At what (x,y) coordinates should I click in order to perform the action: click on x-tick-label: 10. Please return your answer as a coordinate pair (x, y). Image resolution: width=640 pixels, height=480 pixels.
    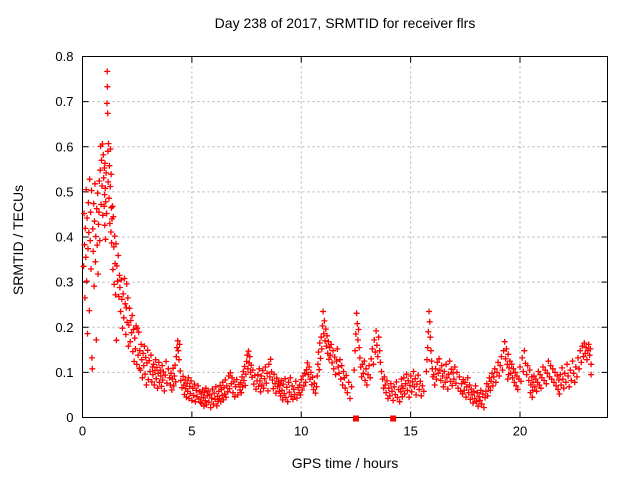
    Looking at the image, I should click on (301, 431).